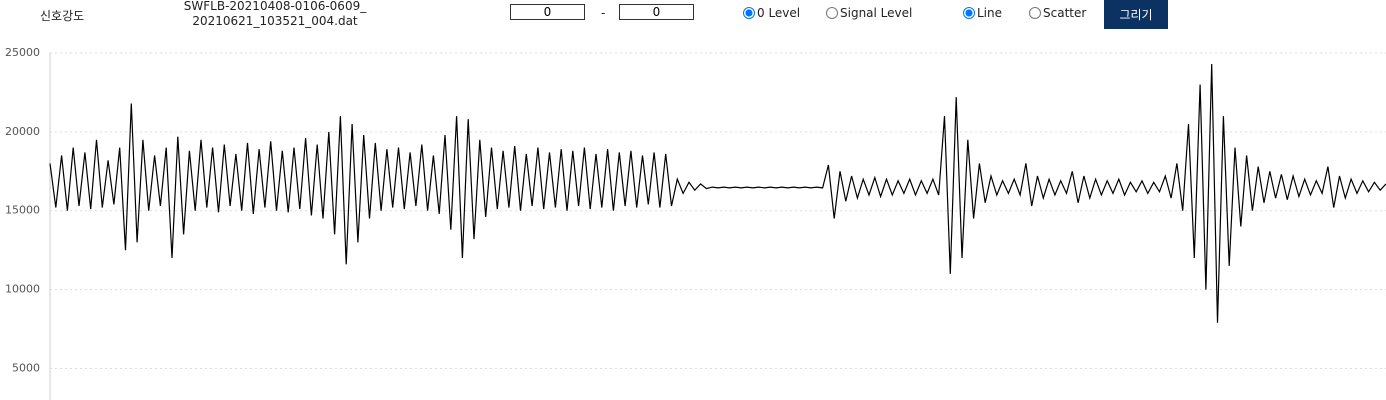 The height and width of the screenshot is (400, 1386). I want to click on range-to, so click(656, 12).